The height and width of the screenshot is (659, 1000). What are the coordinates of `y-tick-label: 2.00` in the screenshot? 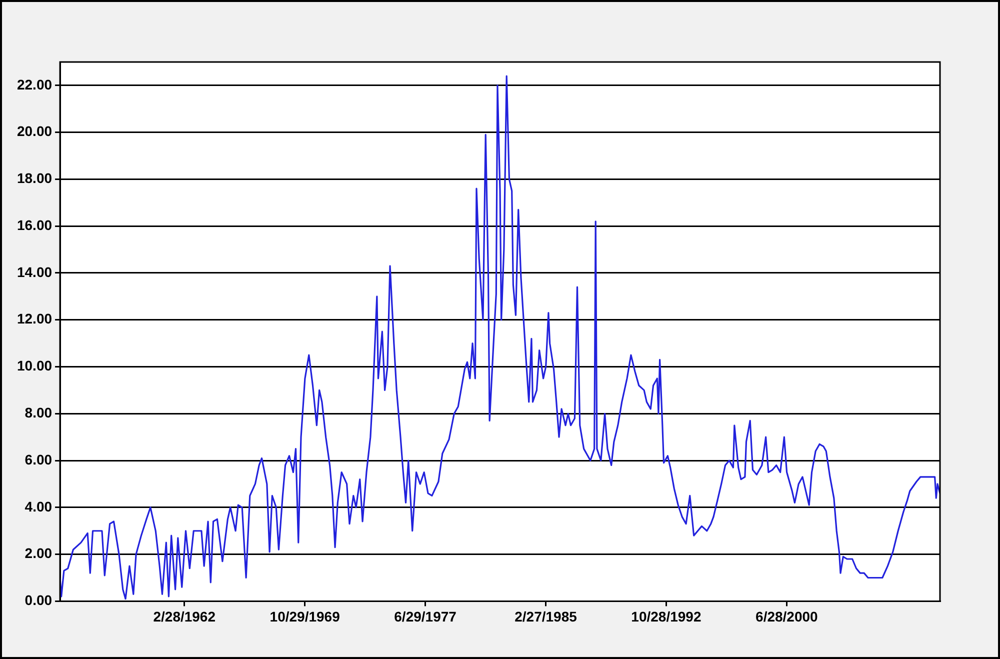 It's located at (38, 553).